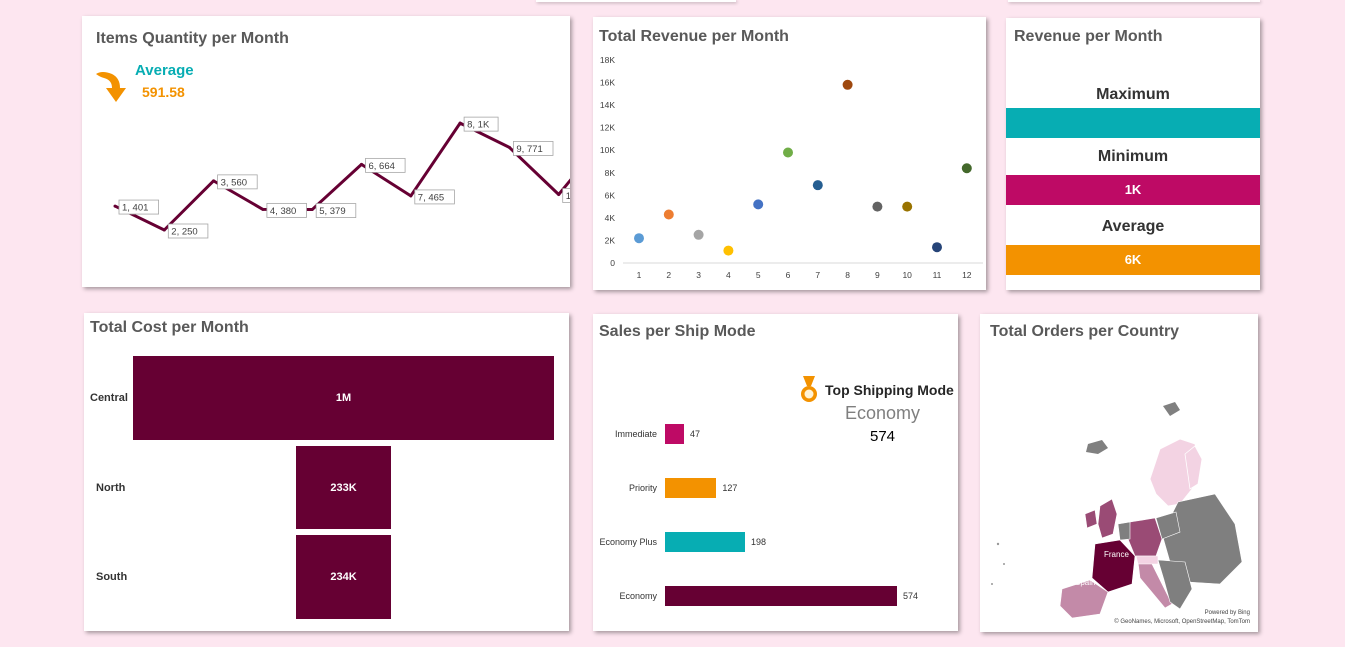  I want to click on map-region-benelux, so click(1124, 531).